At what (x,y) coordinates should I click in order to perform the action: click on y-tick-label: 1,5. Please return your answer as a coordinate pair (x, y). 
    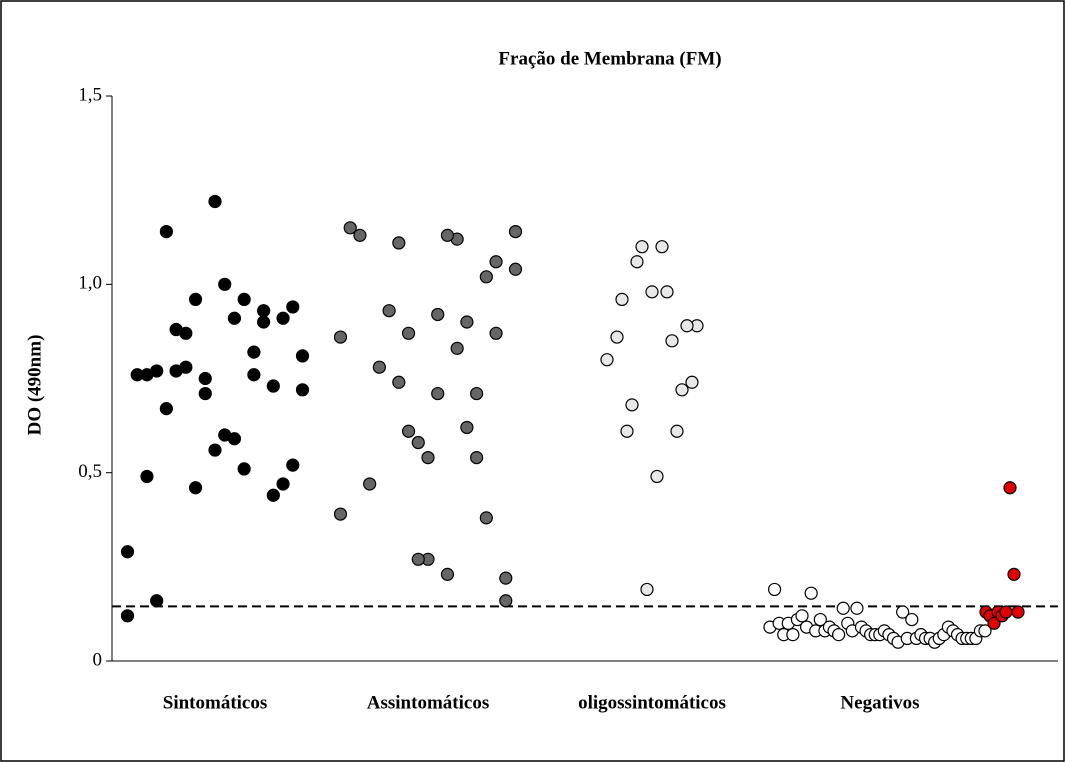
    Looking at the image, I should click on (90, 94).